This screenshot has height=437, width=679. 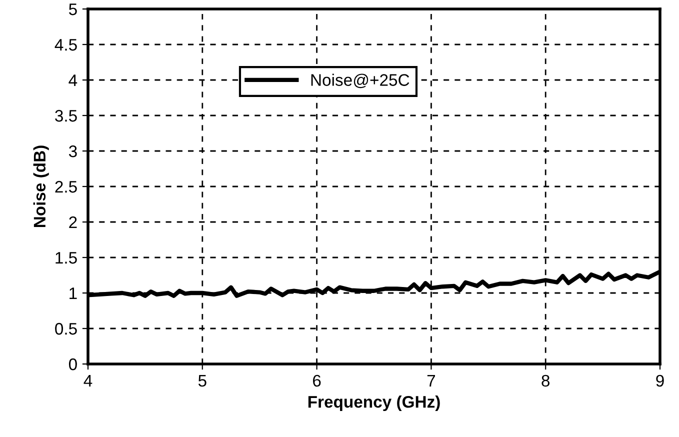 I want to click on x-axis-title: Frequency (GHz), so click(x=374, y=404).